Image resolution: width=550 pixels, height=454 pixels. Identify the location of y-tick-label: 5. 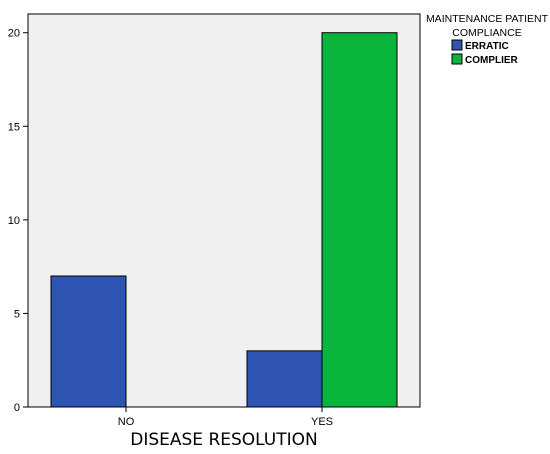
(17, 314).